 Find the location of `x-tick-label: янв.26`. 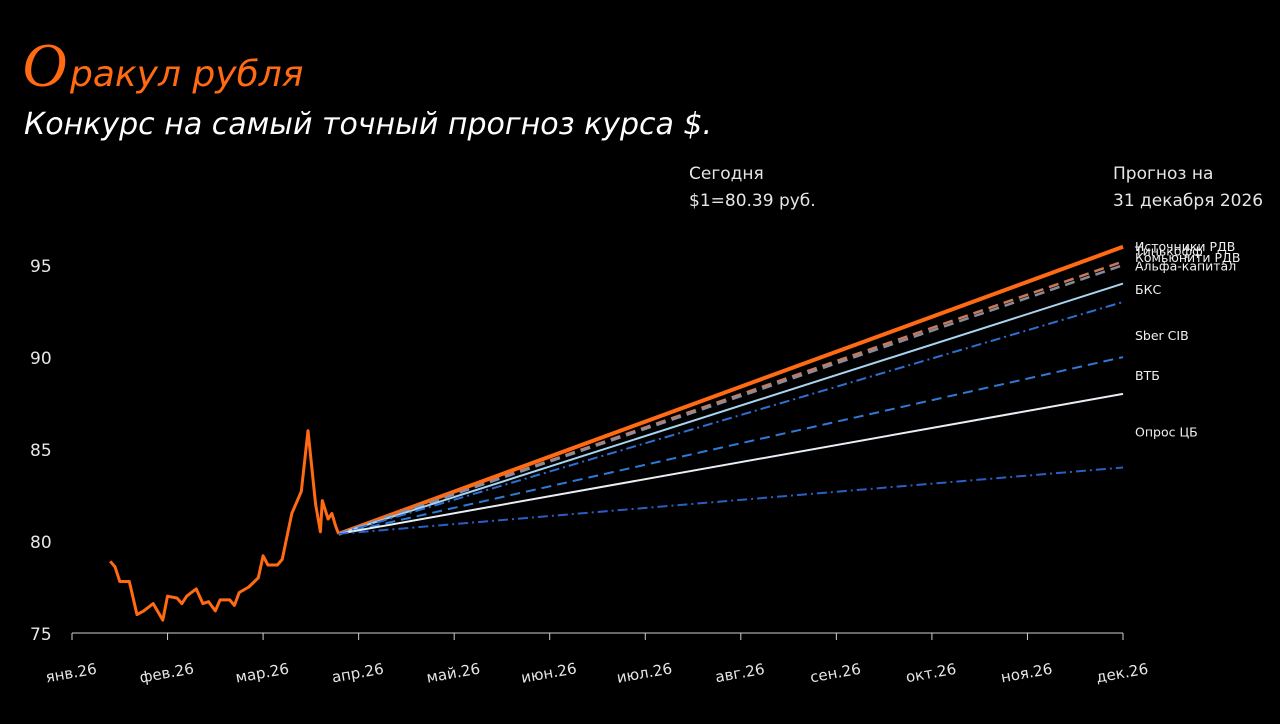

x-tick-label: янв.26 is located at coordinates (71, 673).